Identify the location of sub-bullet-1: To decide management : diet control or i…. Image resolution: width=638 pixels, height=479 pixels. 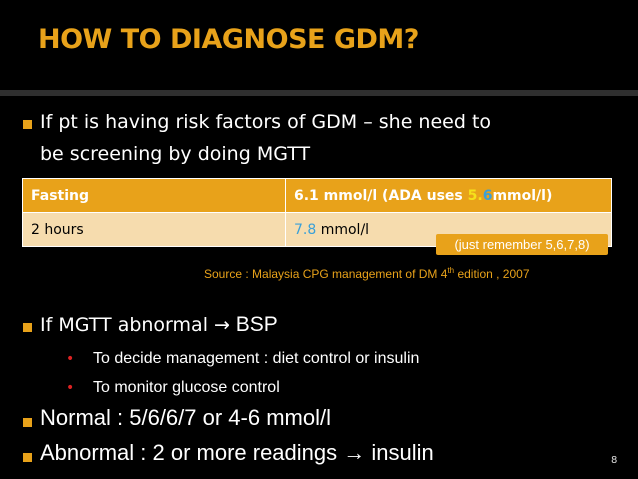
(256, 358).